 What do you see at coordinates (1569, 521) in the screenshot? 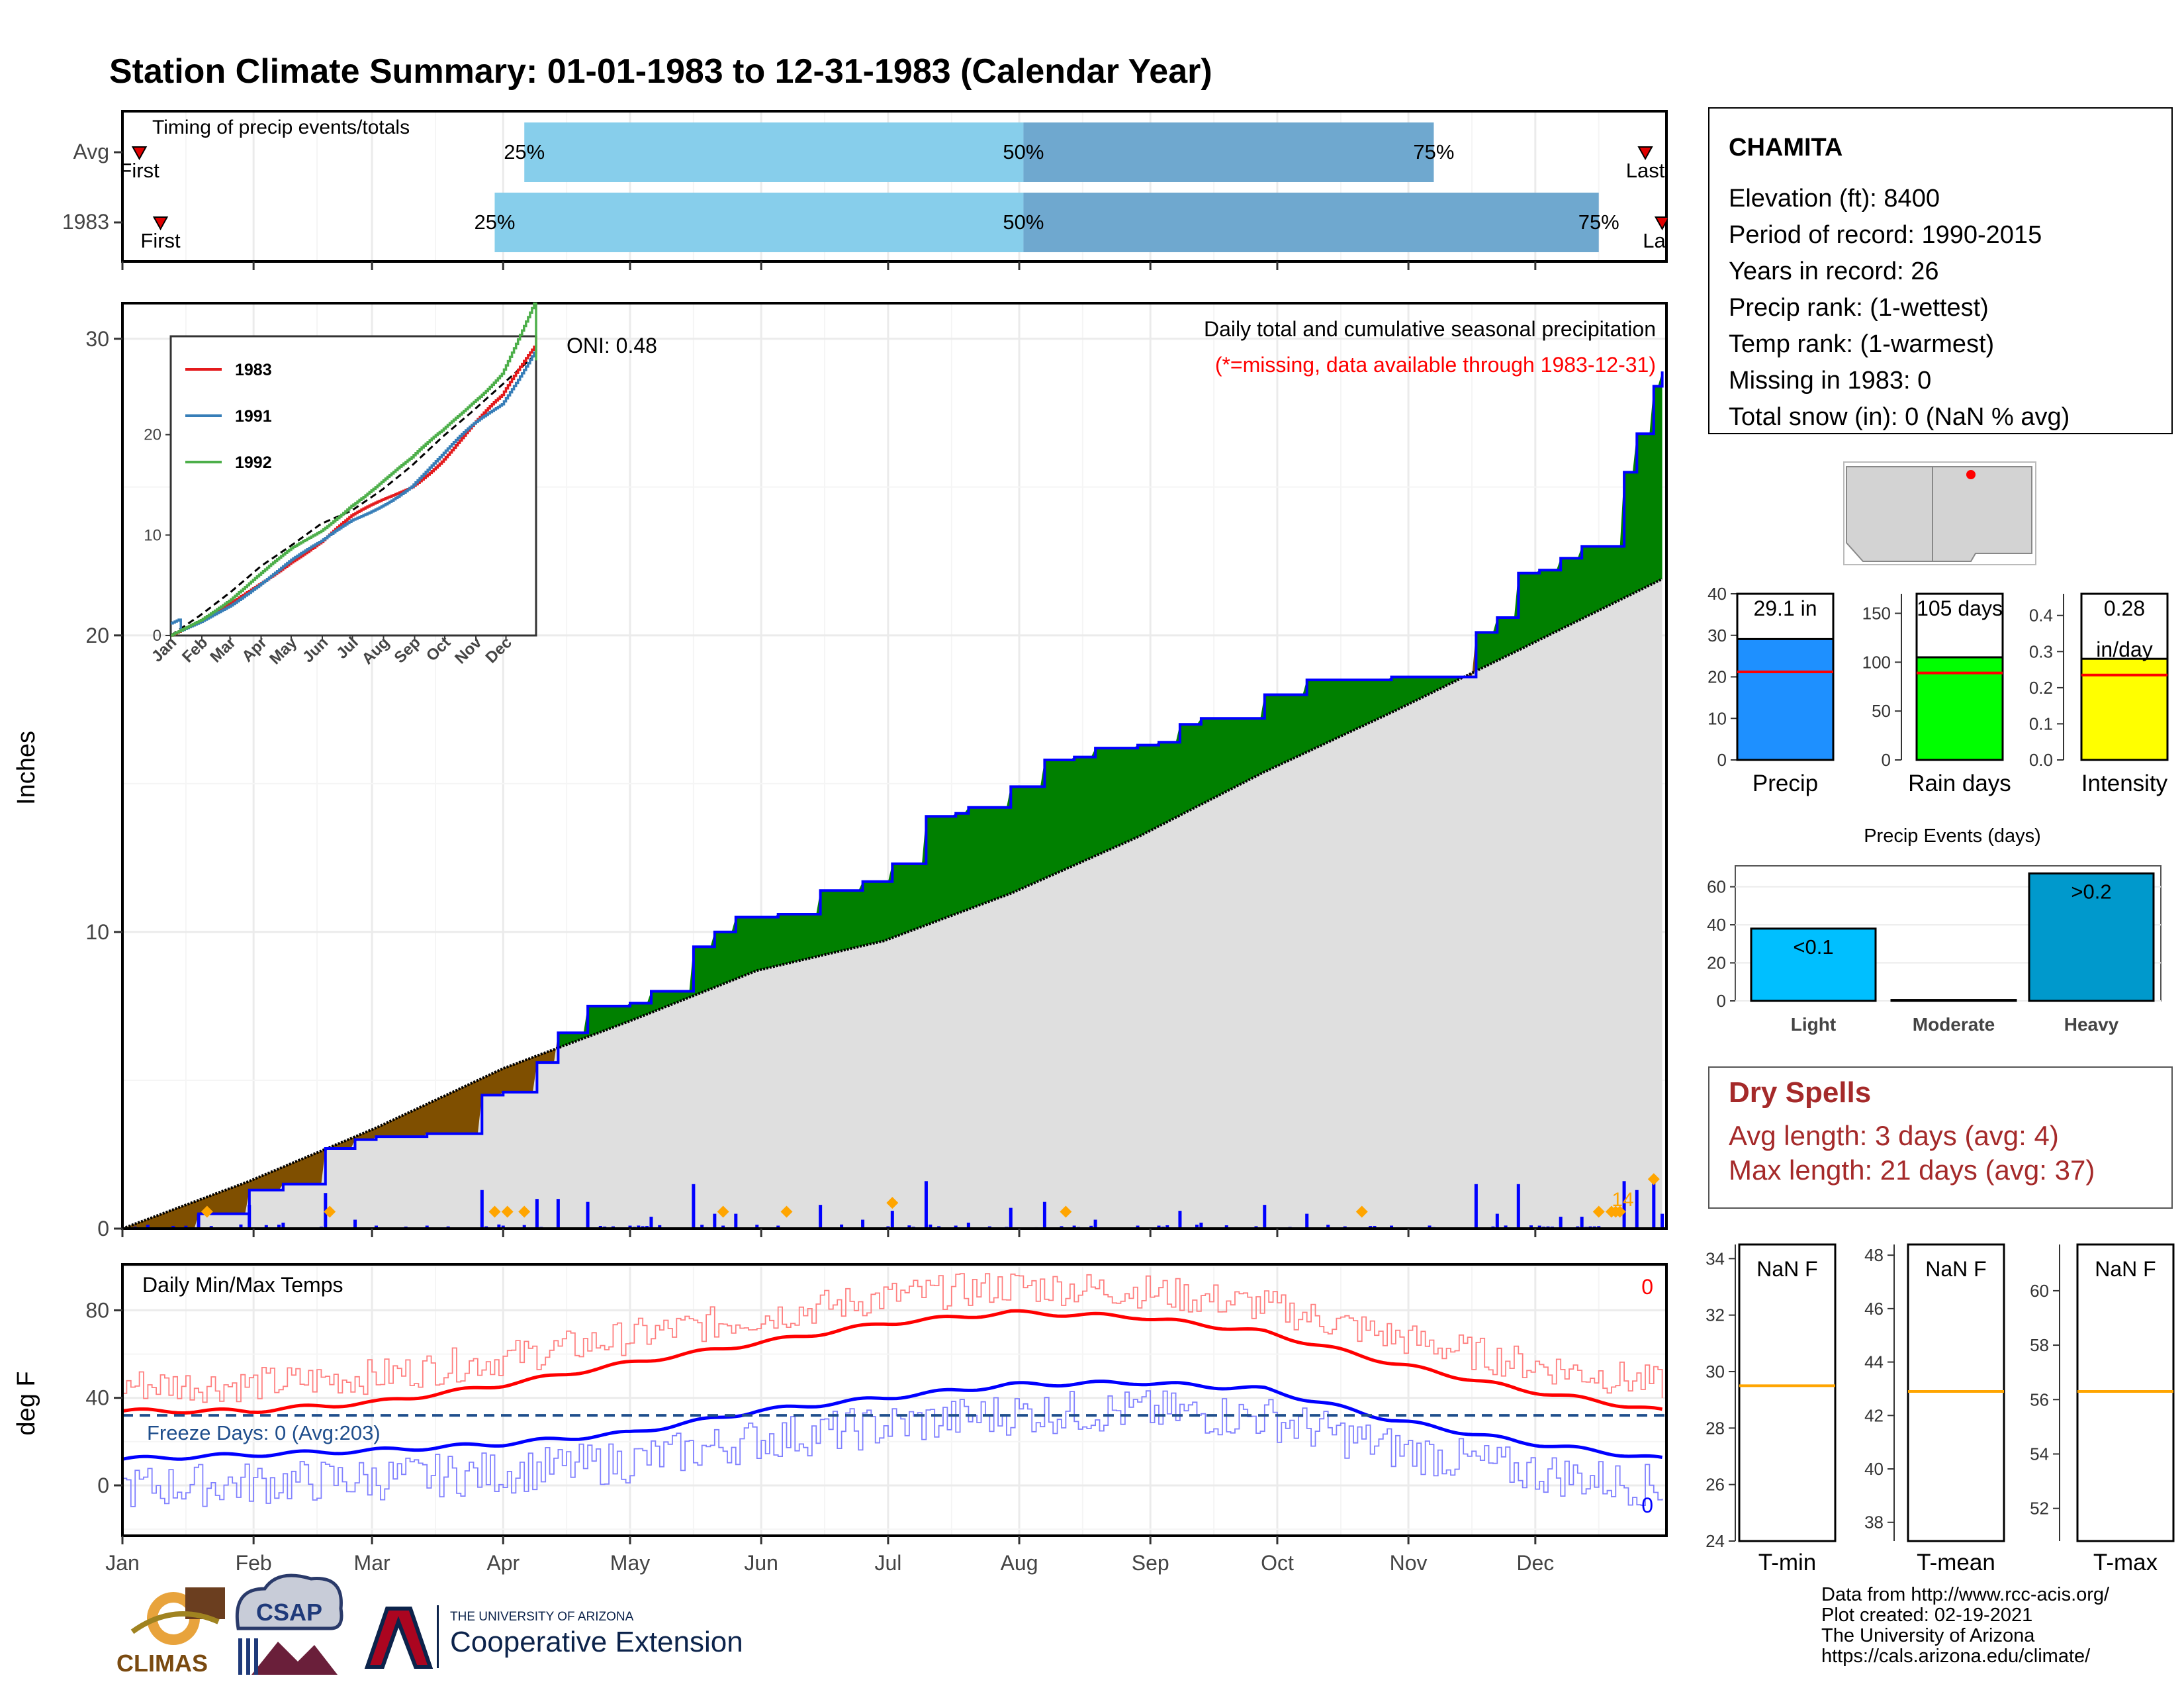
I see `above-average-area` at bounding box center [1569, 521].